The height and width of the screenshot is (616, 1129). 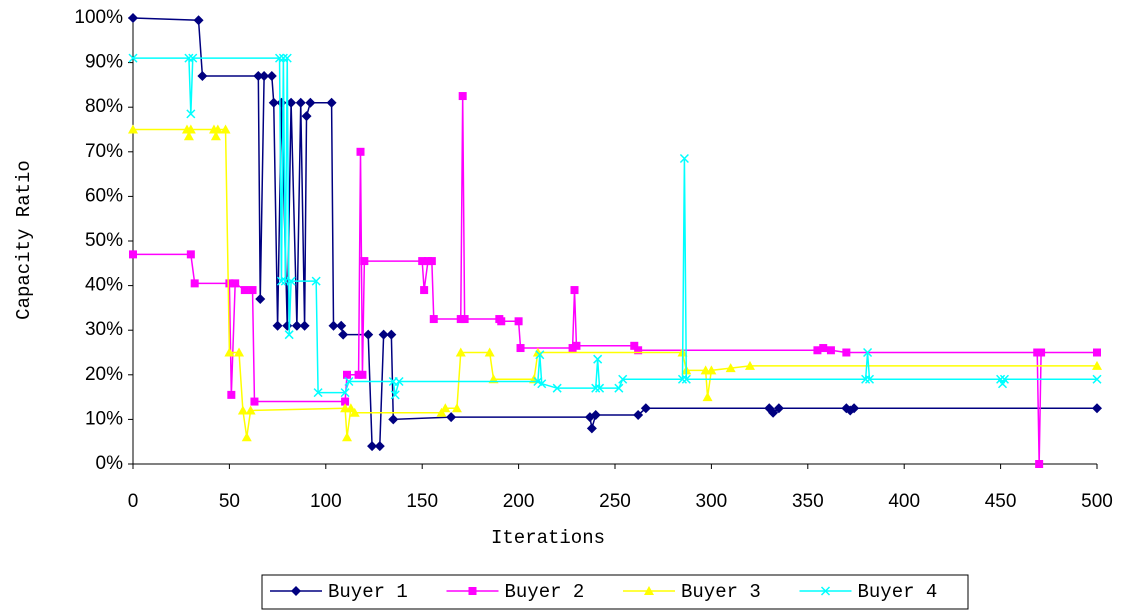 What do you see at coordinates (904, 501) in the screenshot?
I see `x-tick-label: 400` at bounding box center [904, 501].